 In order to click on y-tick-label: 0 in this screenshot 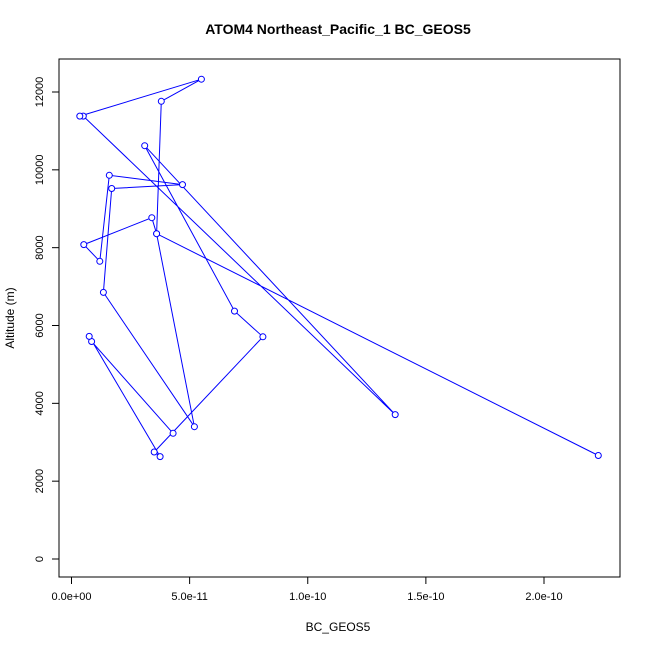, I will do `click(40, 559)`.